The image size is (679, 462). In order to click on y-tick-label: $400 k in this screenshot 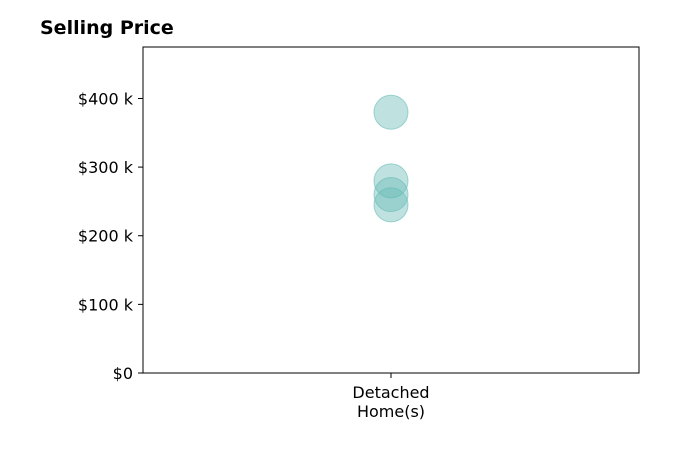, I will do `click(106, 98)`.